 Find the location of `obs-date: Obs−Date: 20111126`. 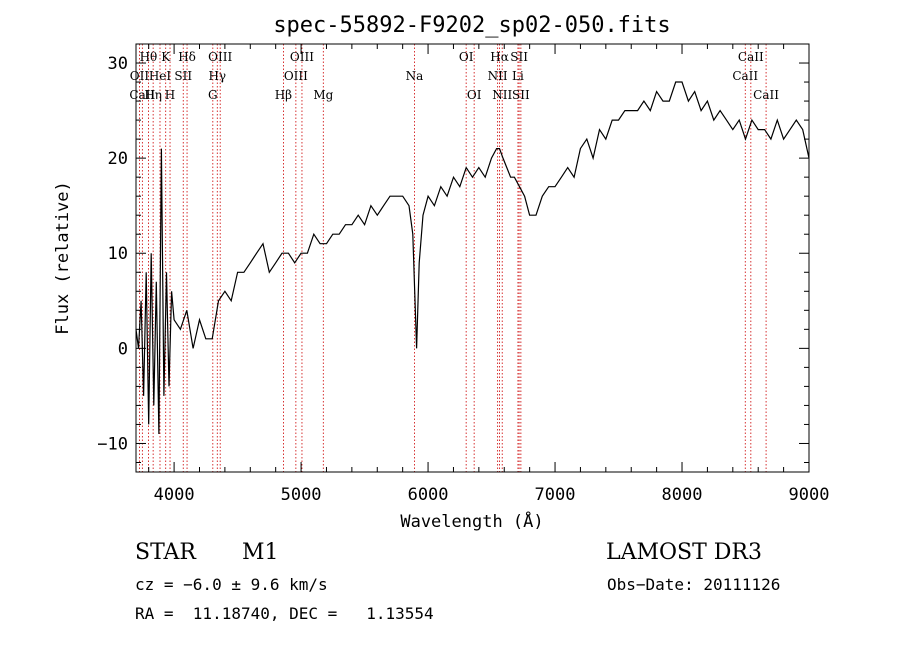

obs-date: Obs−Date: 20111126 is located at coordinates (694, 584).